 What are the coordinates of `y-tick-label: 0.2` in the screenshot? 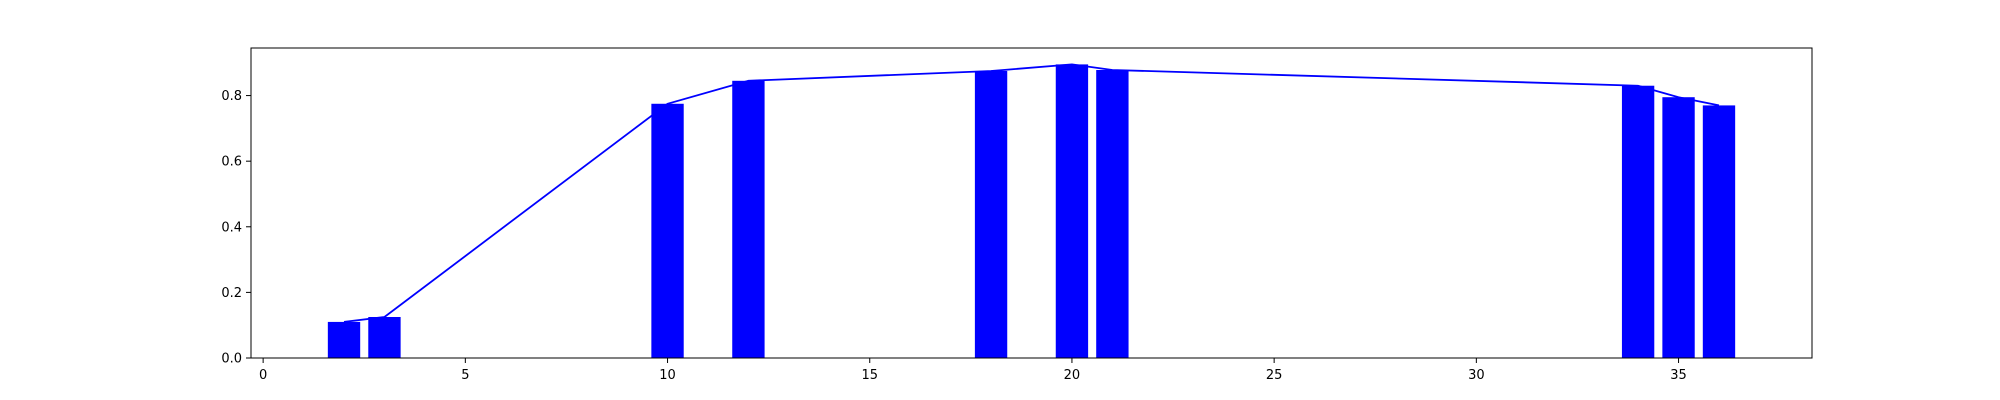 It's located at (231, 293).